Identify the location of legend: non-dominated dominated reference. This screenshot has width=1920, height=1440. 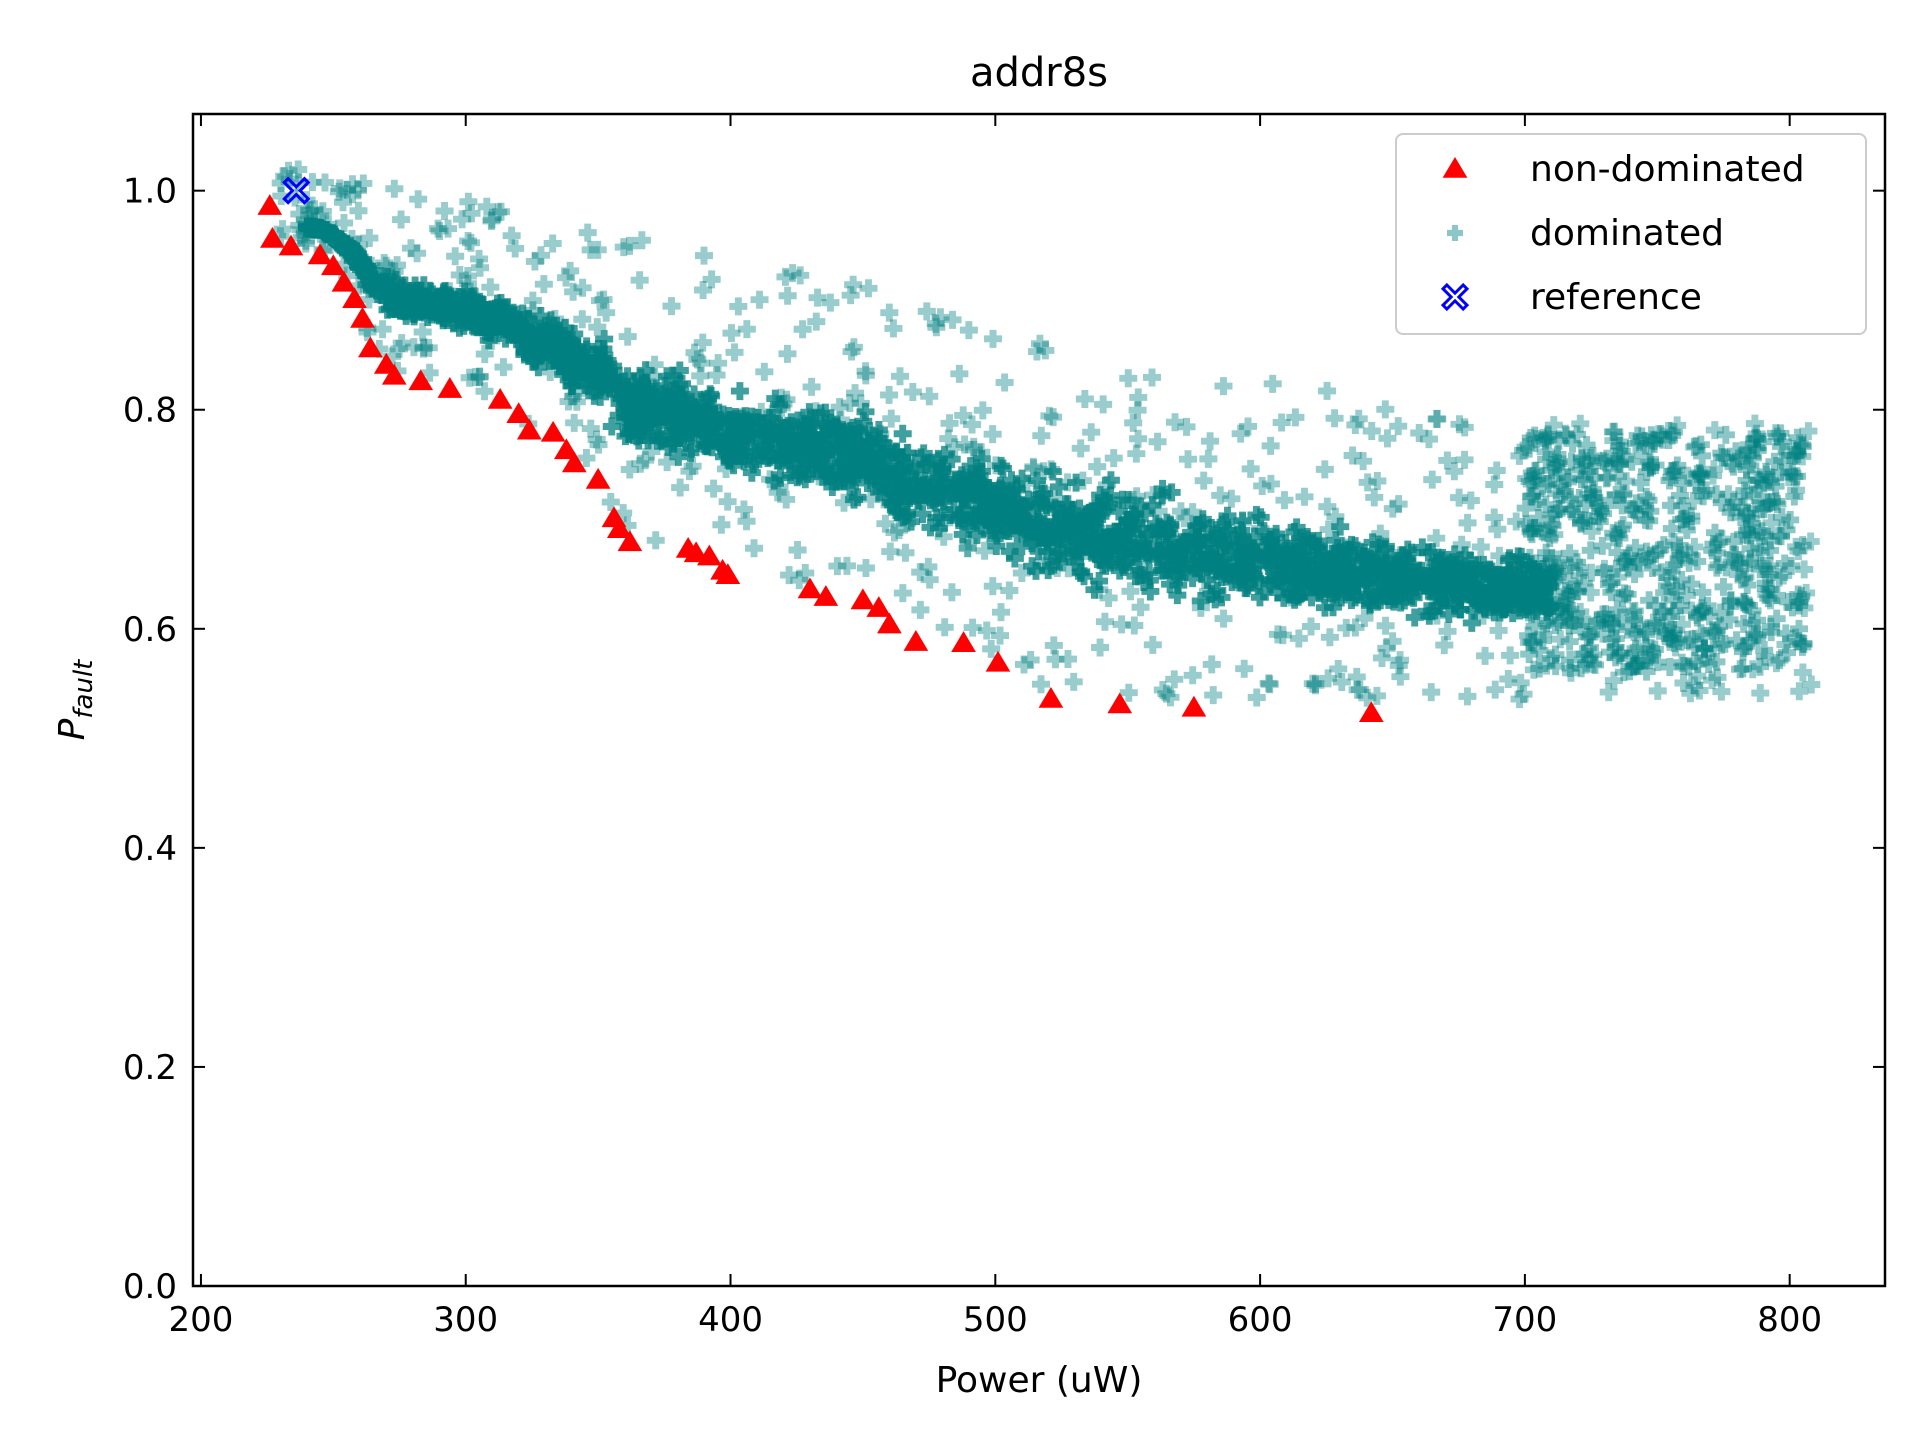
(1631, 234).